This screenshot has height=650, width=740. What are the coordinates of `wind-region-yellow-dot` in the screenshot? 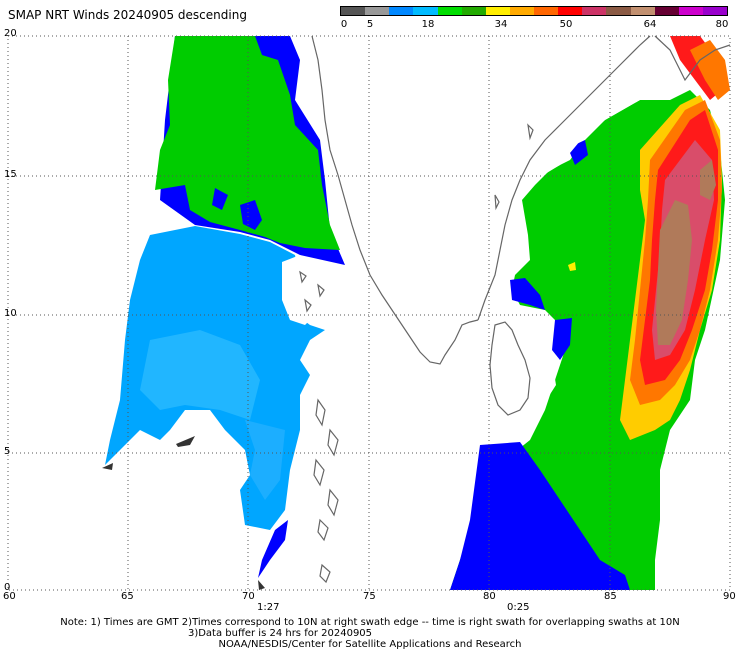 It's located at (572, 266).